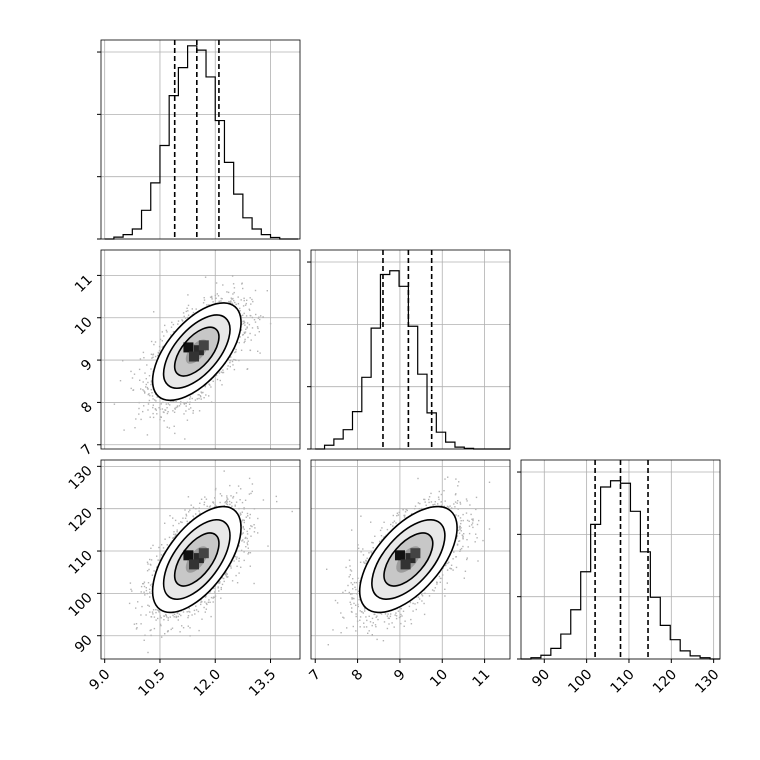 The width and height of the screenshot is (760, 760). What do you see at coordinates (623, 682) in the screenshot?
I see `x-tick-label-2-2: 110` at bounding box center [623, 682].